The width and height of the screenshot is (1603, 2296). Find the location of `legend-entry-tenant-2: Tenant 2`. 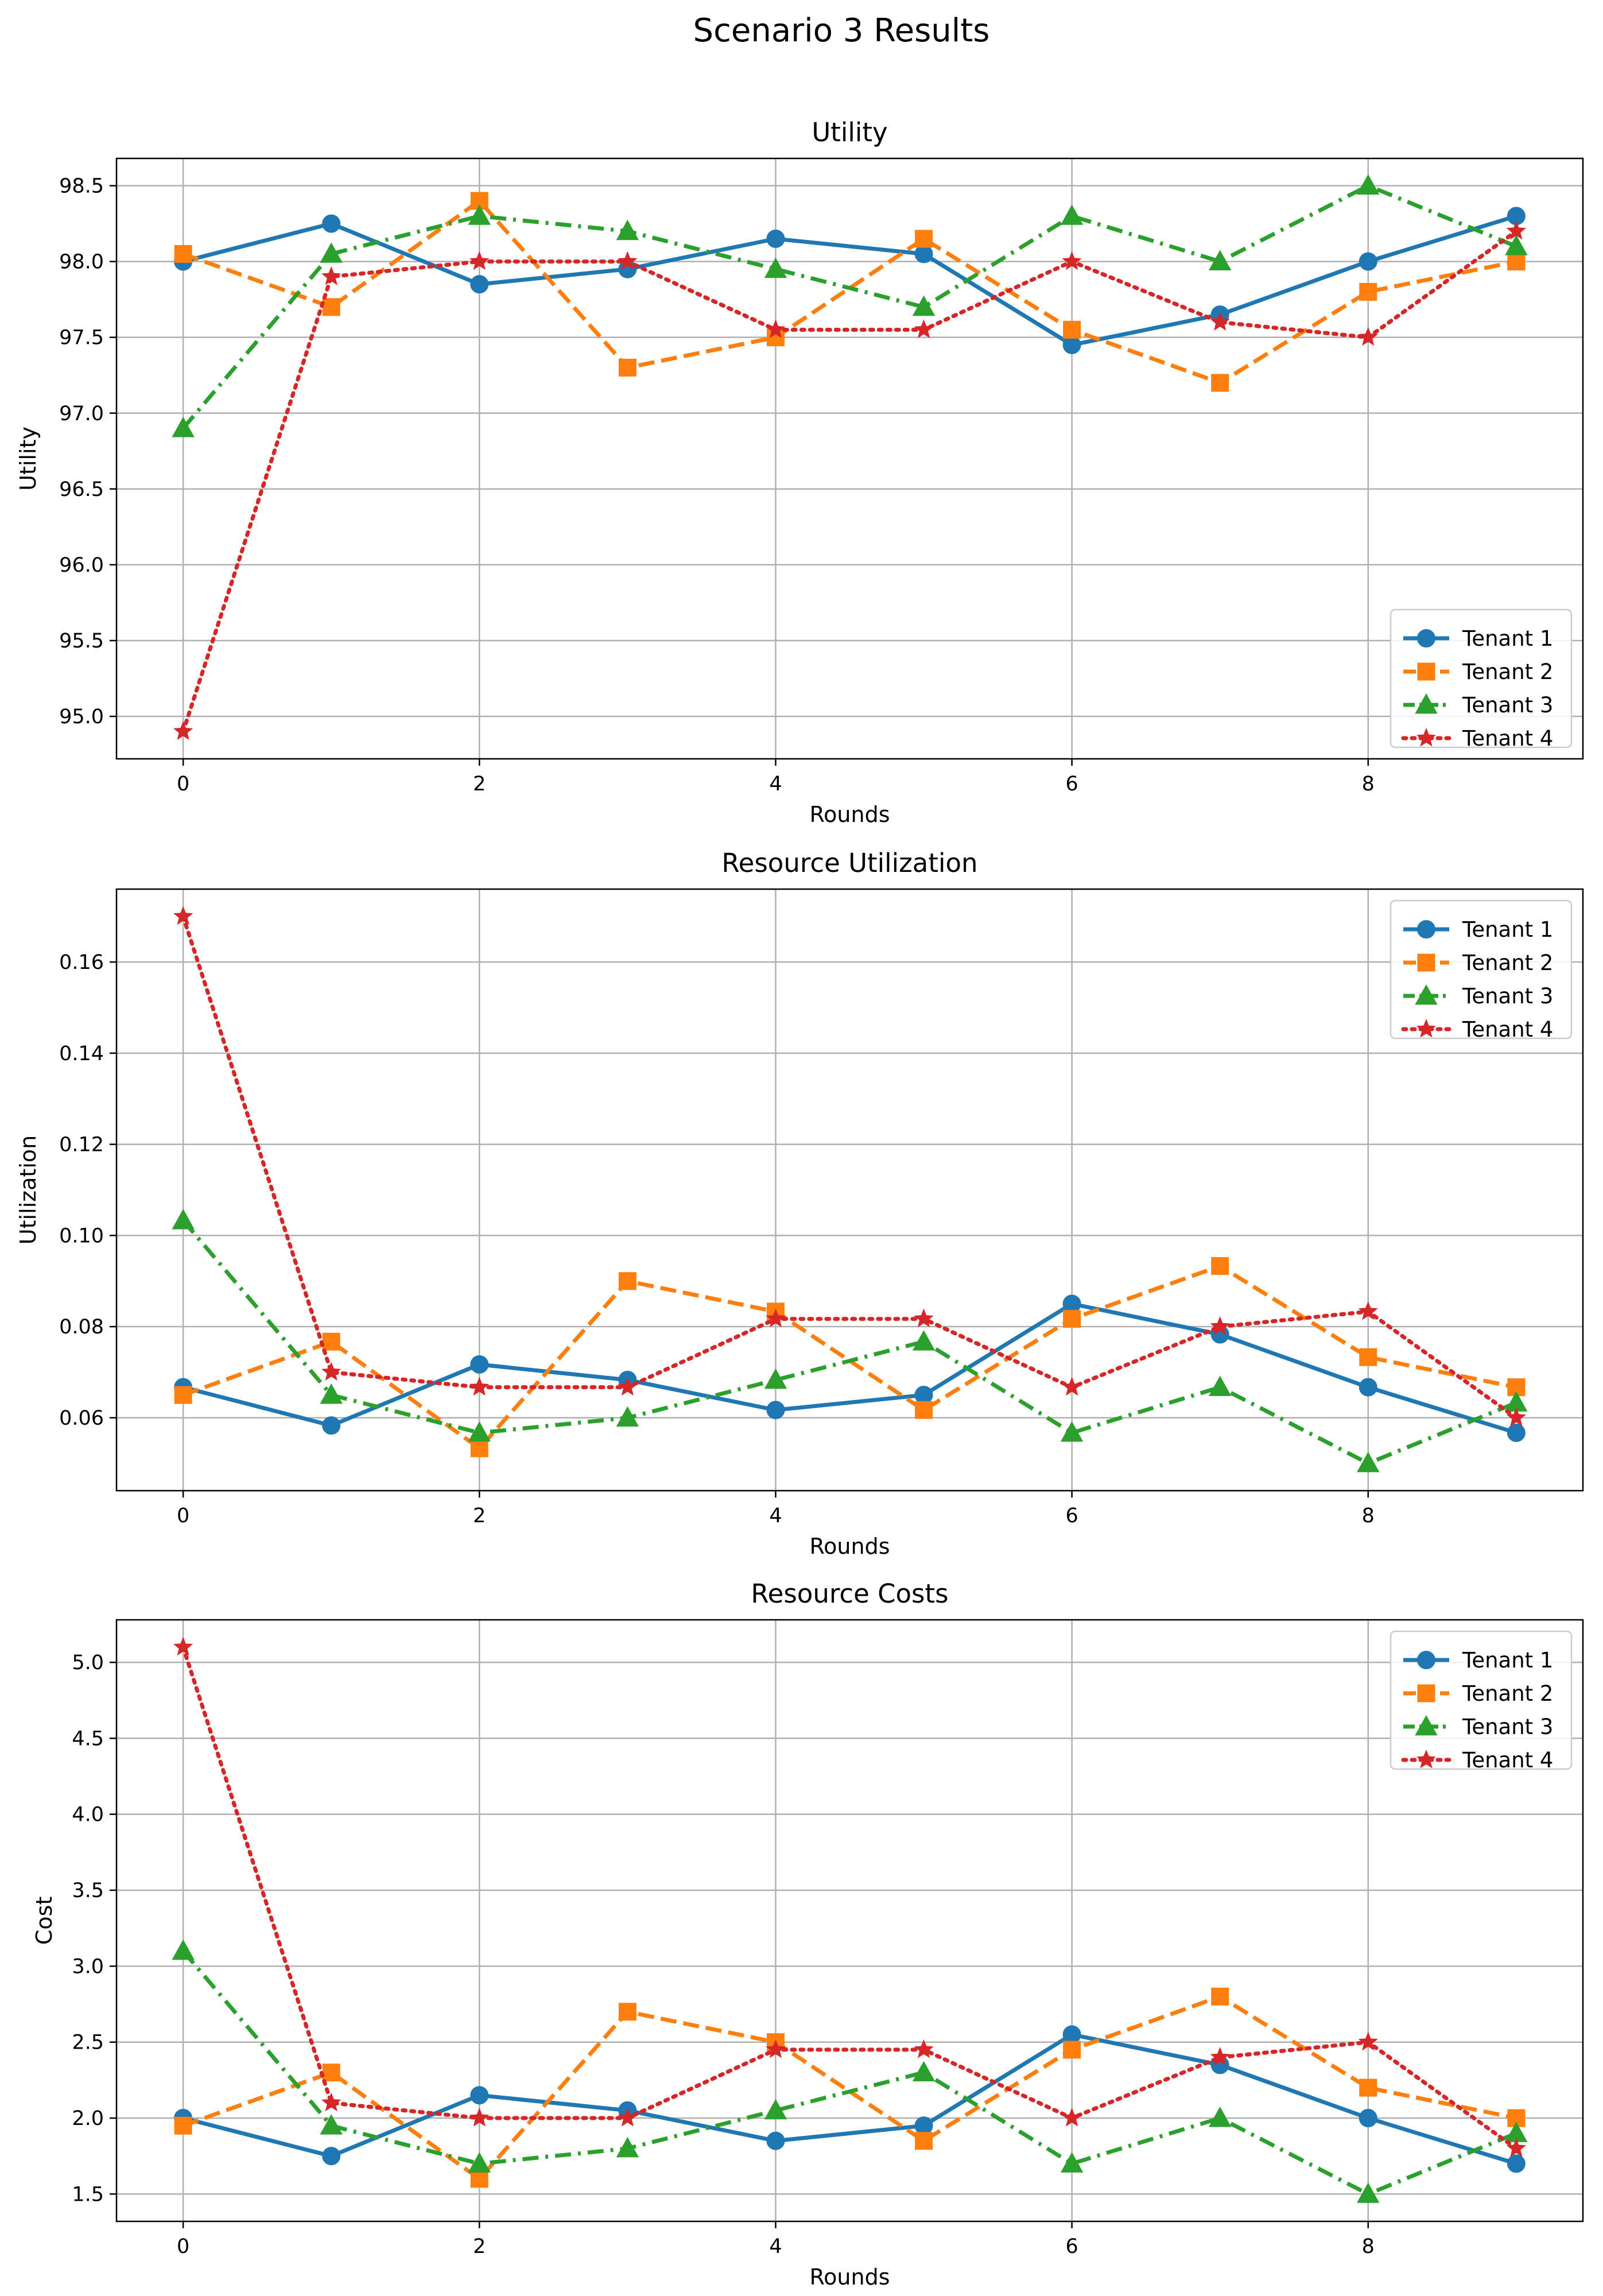

legend-entry-tenant-2: Tenant 2 is located at coordinates (1478, 672).